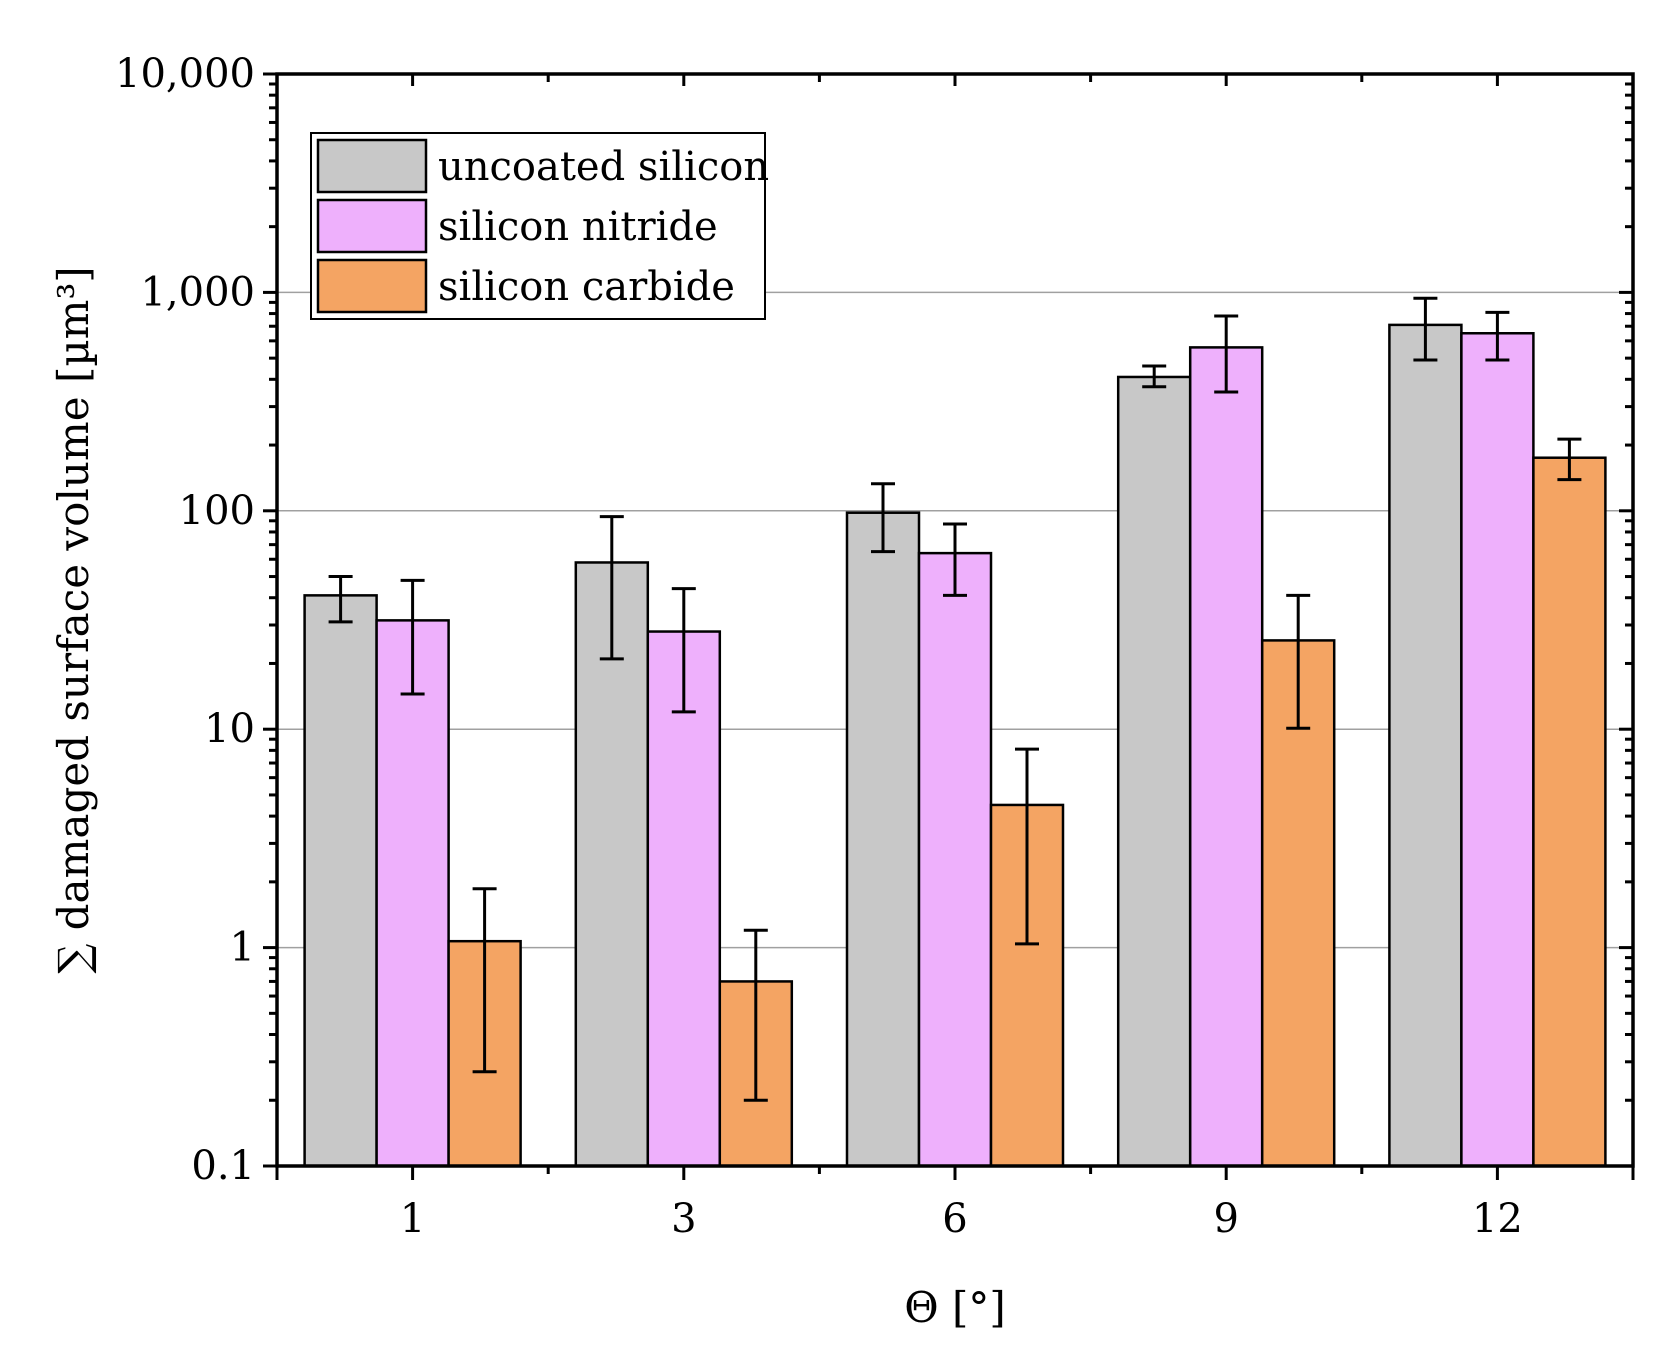  Describe the element at coordinates (185, 74) in the screenshot. I see `y-tick-label: 10,000` at that location.